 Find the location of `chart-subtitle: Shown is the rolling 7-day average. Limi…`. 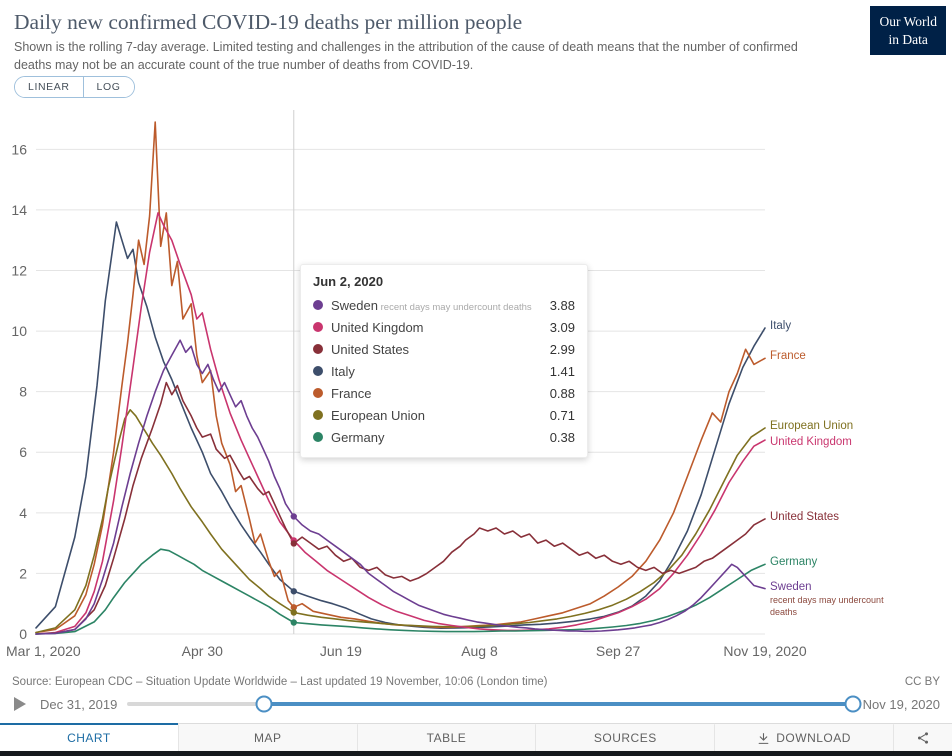

chart-subtitle: Shown is the rolling 7-day average. Limi… is located at coordinates (406, 56).